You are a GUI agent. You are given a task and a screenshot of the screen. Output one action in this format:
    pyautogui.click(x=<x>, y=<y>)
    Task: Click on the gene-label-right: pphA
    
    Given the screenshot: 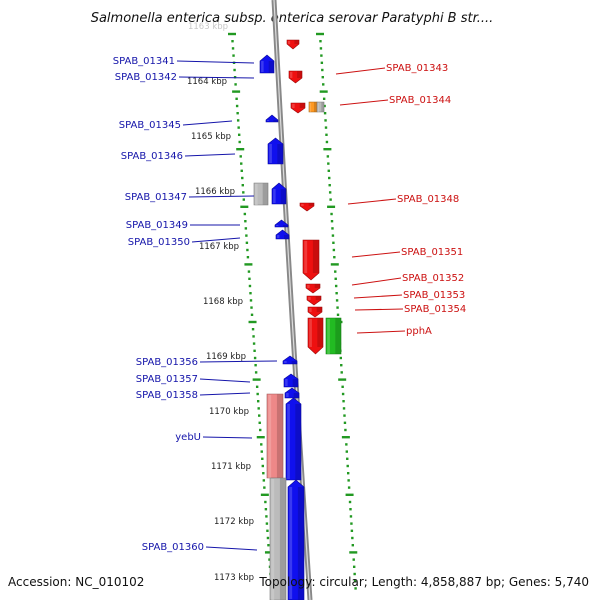 What is the action you would take?
    pyautogui.click(x=419, y=331)
    